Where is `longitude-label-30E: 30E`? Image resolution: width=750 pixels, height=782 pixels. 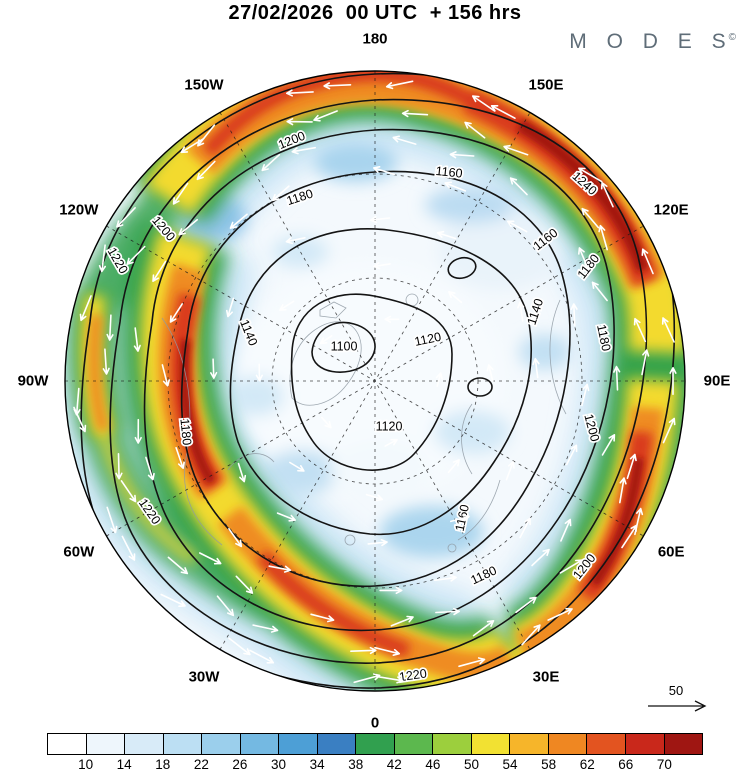
longitude-label-30E: 30E is located at coordinates (546, 677).